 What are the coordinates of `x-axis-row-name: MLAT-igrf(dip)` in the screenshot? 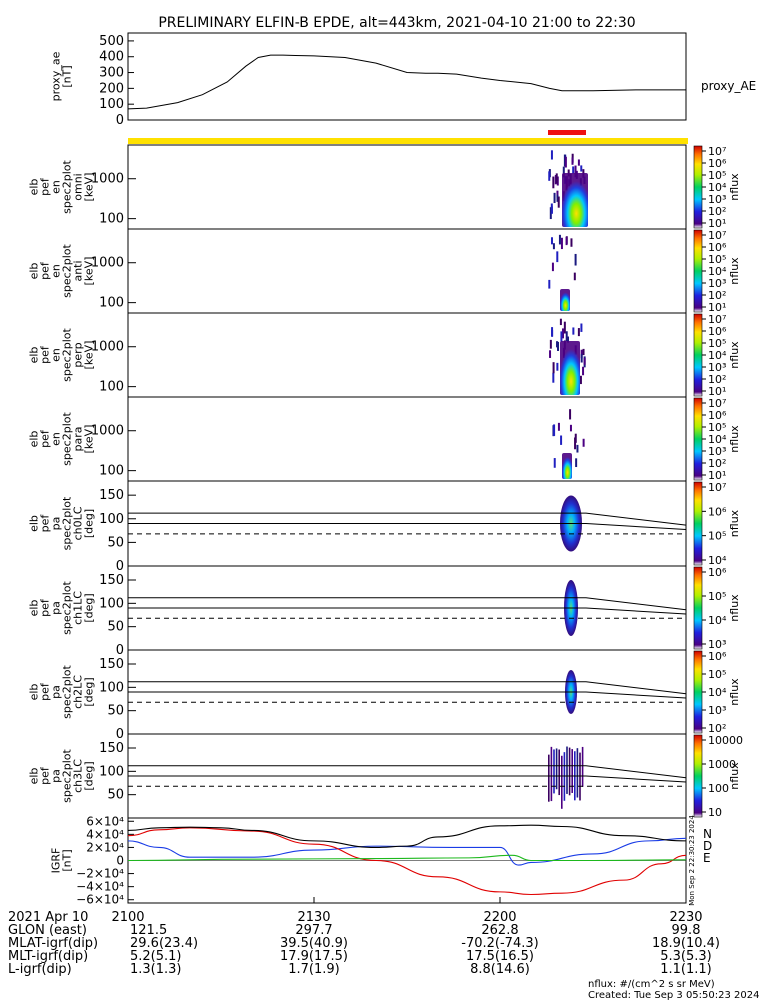 It's located at (53, 943).